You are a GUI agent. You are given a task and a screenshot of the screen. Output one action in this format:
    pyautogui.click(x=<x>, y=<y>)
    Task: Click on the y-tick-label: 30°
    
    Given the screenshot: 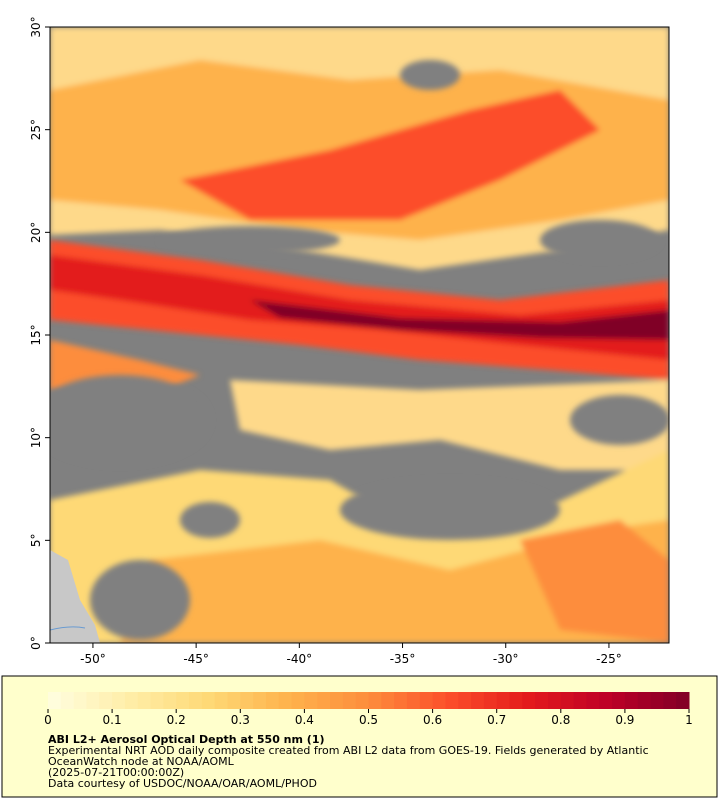 What is the action you would take?
    pyautogui.click(x=36, y=26)
    